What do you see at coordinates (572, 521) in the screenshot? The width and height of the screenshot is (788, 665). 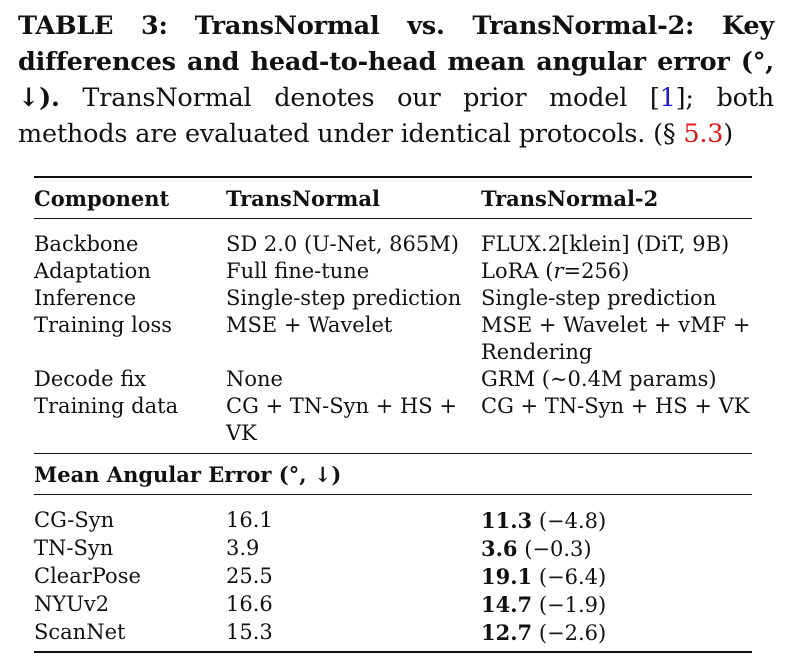 I see `delta-value: (−4.8)` at bounding box center [572, 521].